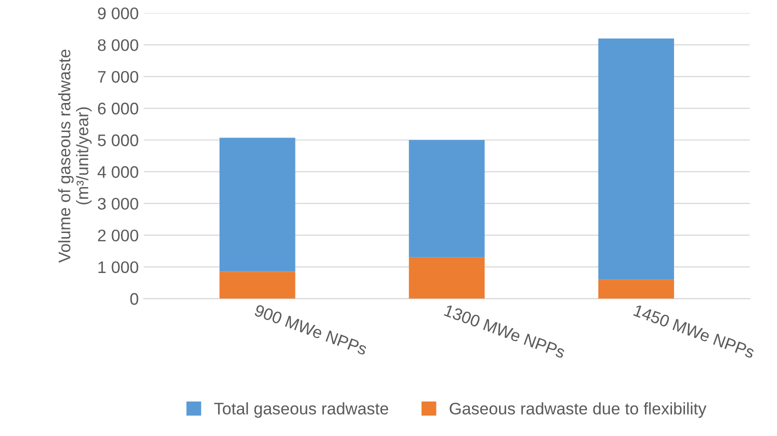 The image size is (777, 436). What do you see at coordinates (118, 108) in the screenshot?
I see `y-tick-label: 6 000` at bounding box center [118, 108].